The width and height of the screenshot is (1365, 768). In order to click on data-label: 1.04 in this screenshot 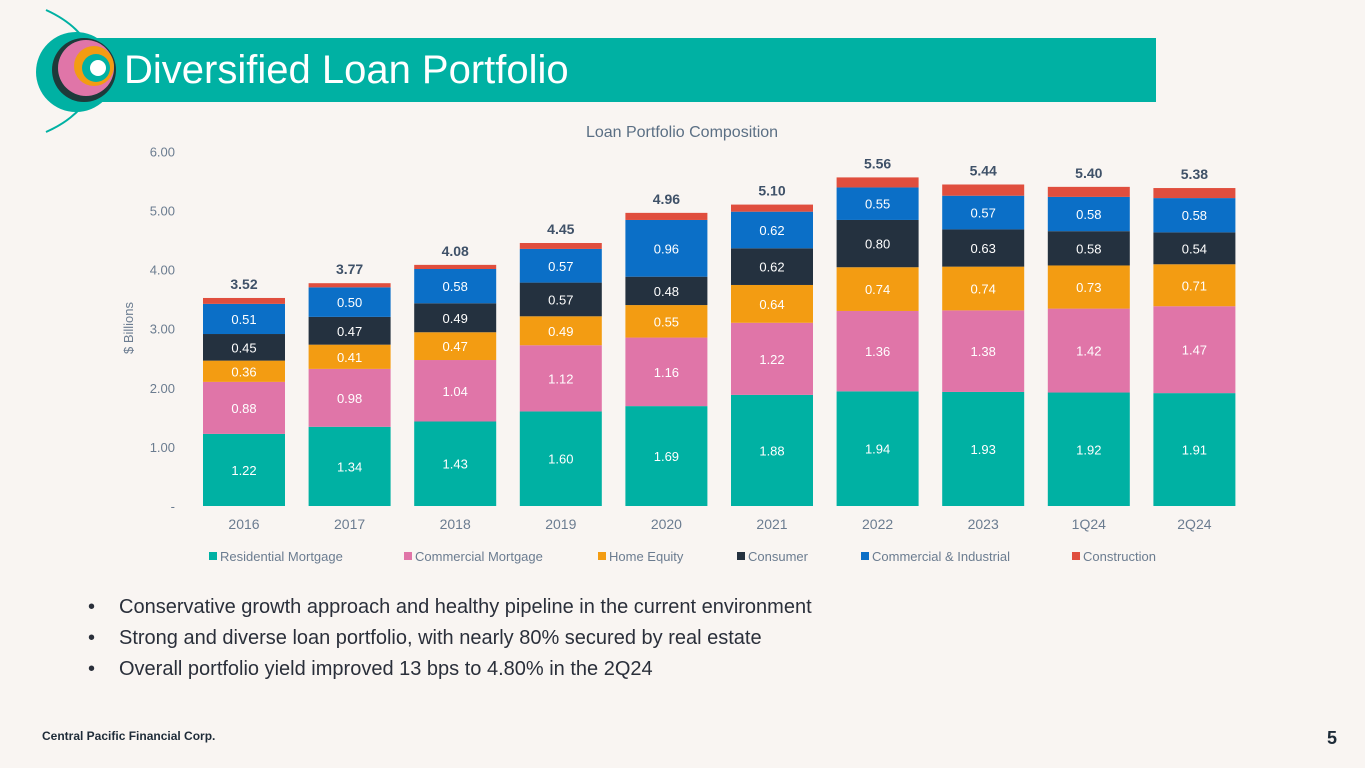, I will do `click(455, 391)`.